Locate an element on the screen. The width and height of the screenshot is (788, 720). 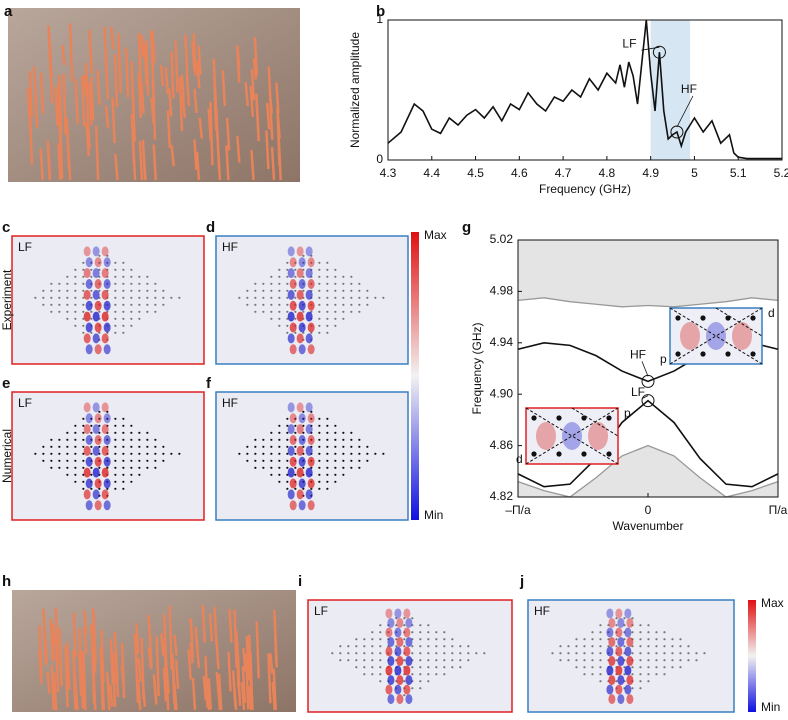
inset-dot is located at coordinates (678, 318).